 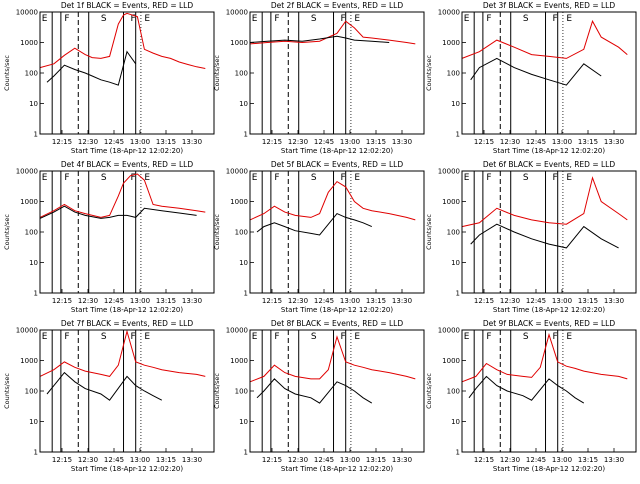 I want to click on chart-title: Det 6f BLACK = Events, RED = LLD, so click(x=549, y=164).